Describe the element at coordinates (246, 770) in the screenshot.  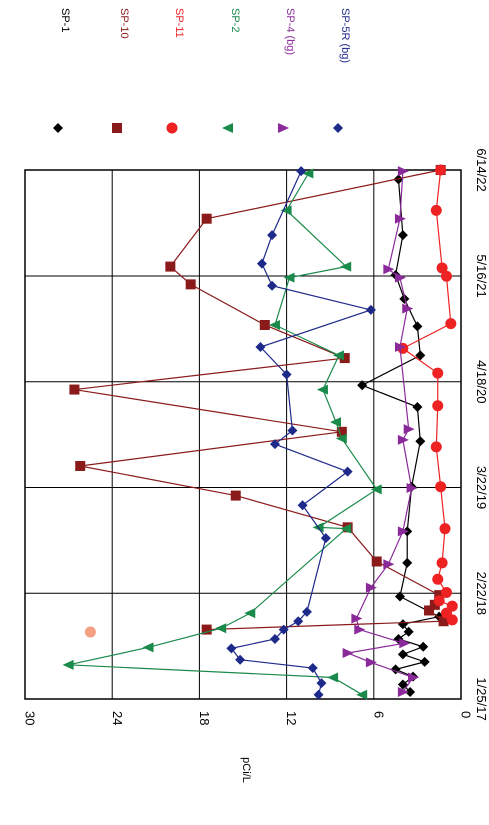
I see `y-axis-label: pCi/L` at that location.